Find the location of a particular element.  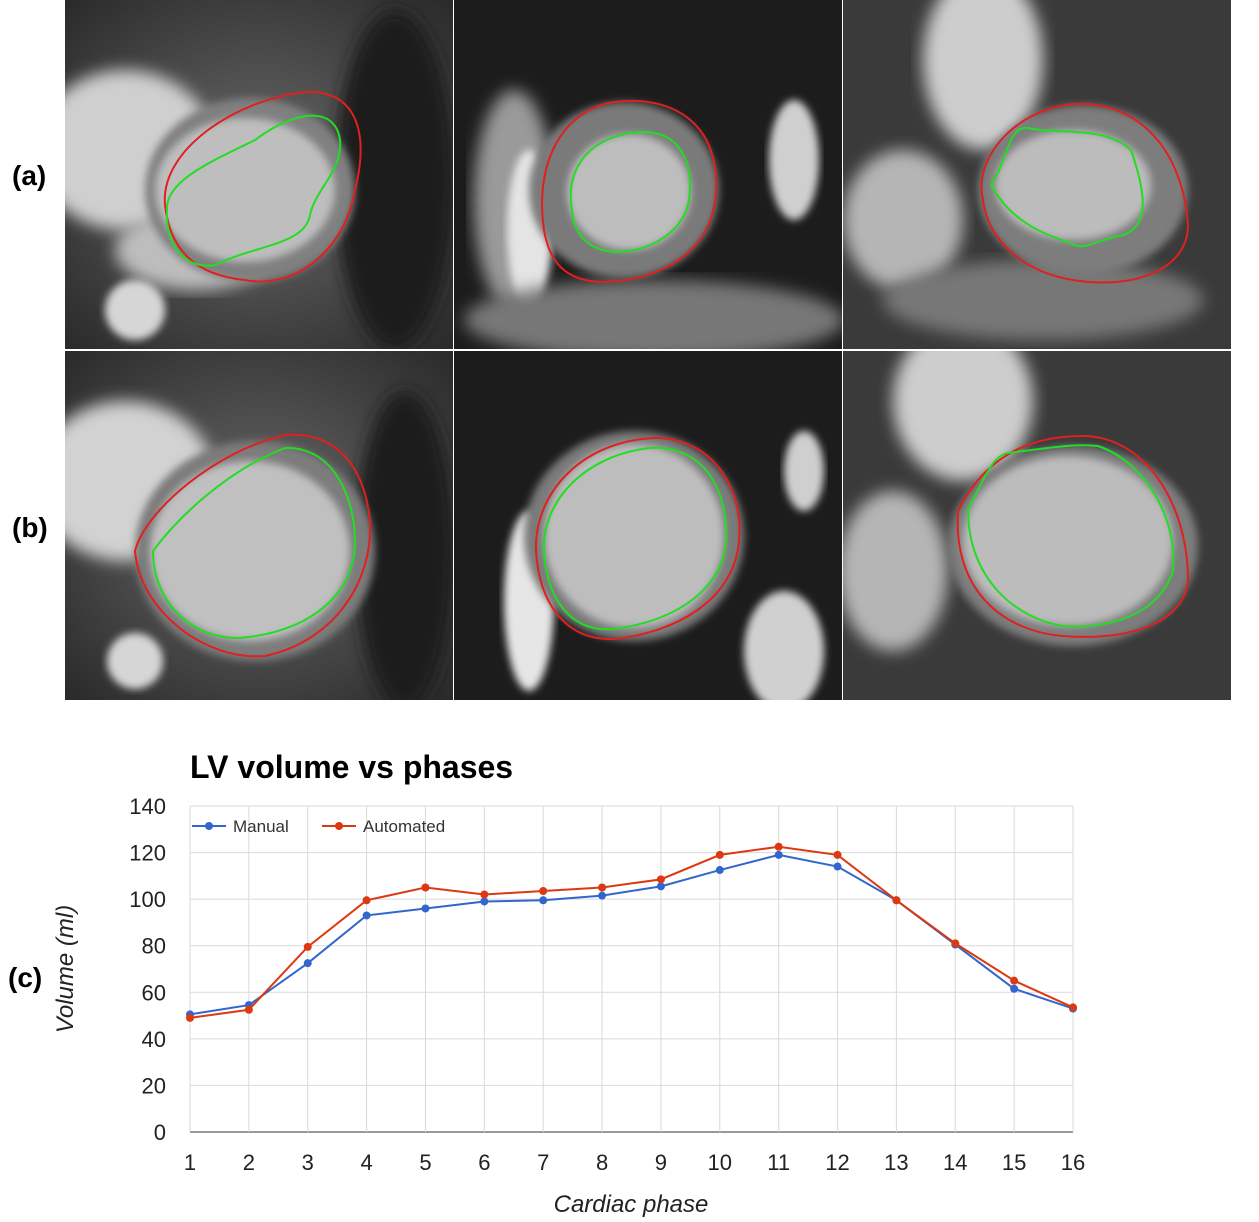

x-axis-ticks: 1 2 3 4 5 6 7 8 9 10 11 12 13 14 15 16 is located at coordinates (634, 1162).